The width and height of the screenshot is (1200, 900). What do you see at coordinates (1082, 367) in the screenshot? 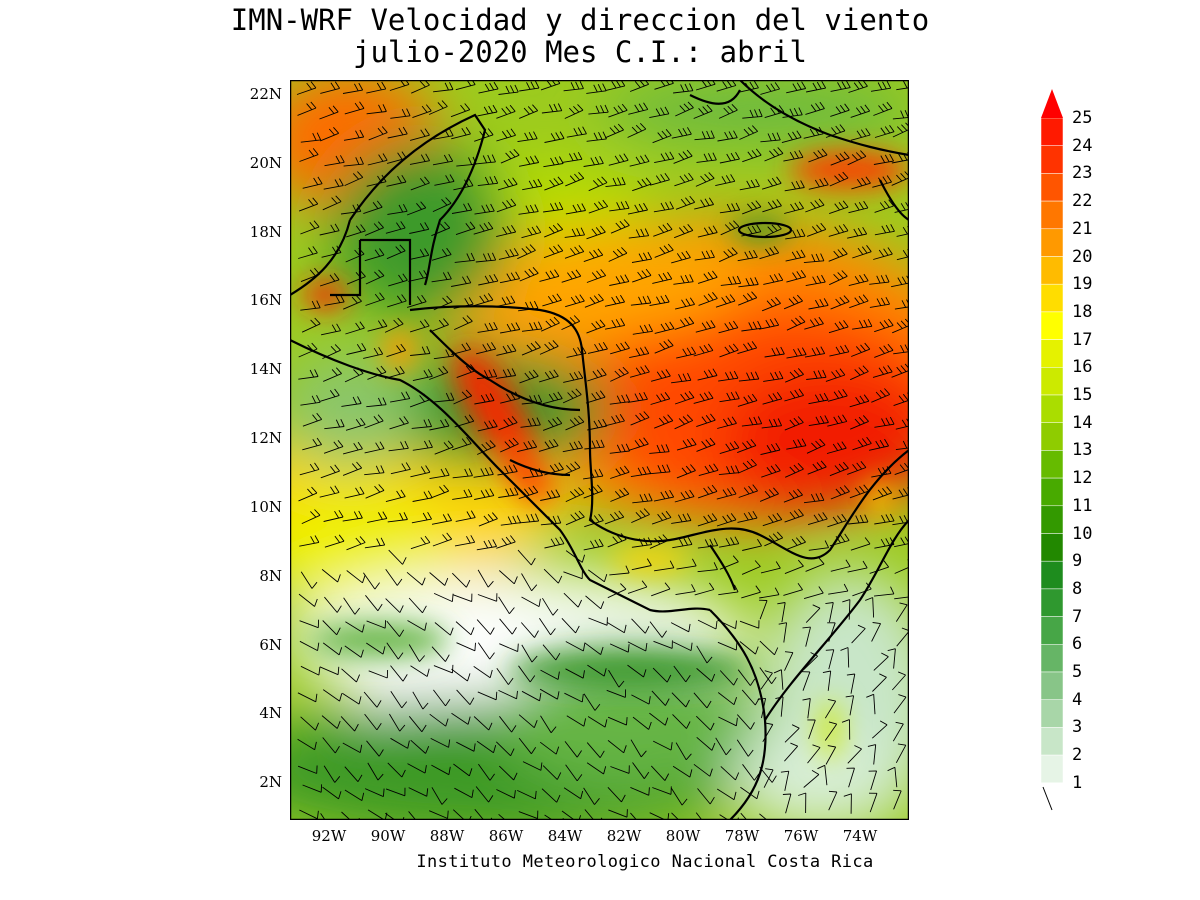
I see `colorbar-label: 16` at bounding box center [1082, 367].